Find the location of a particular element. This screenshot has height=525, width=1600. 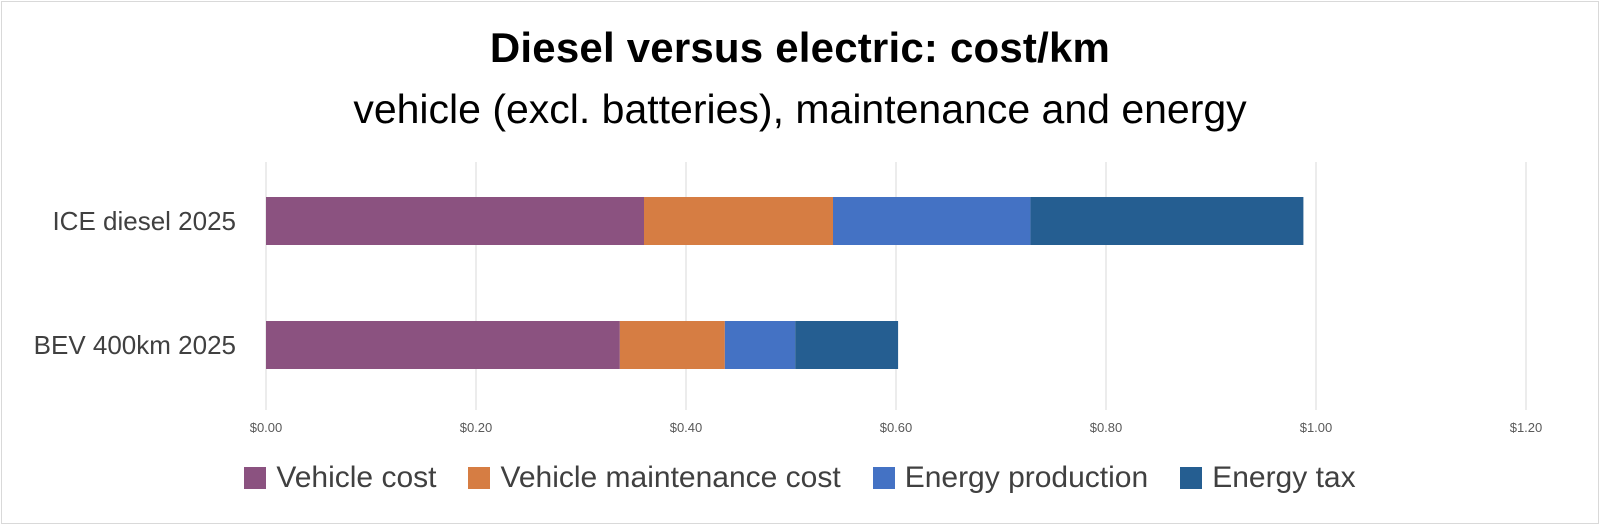

legend-item: Energy production is located at coordinates (1010, 478).